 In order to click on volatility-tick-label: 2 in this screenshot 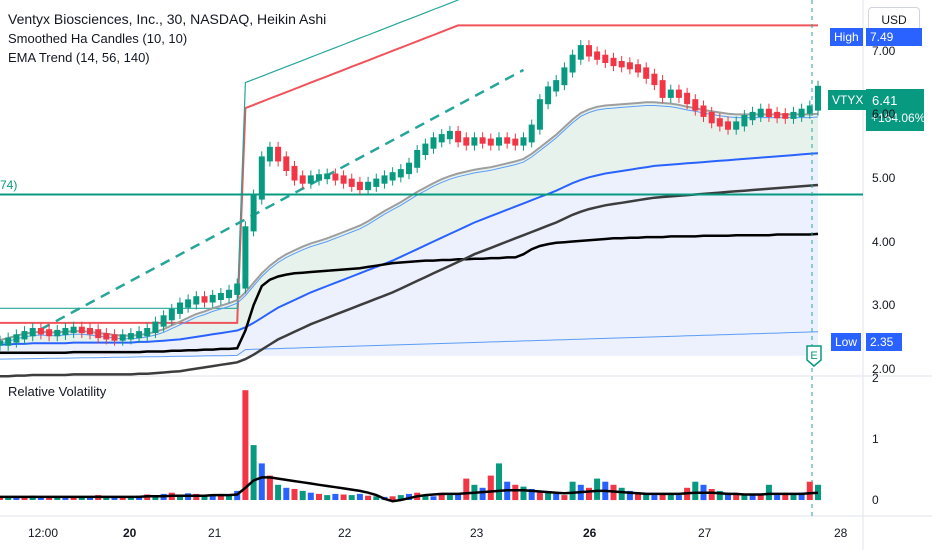, I will do `click(875, 378)`.